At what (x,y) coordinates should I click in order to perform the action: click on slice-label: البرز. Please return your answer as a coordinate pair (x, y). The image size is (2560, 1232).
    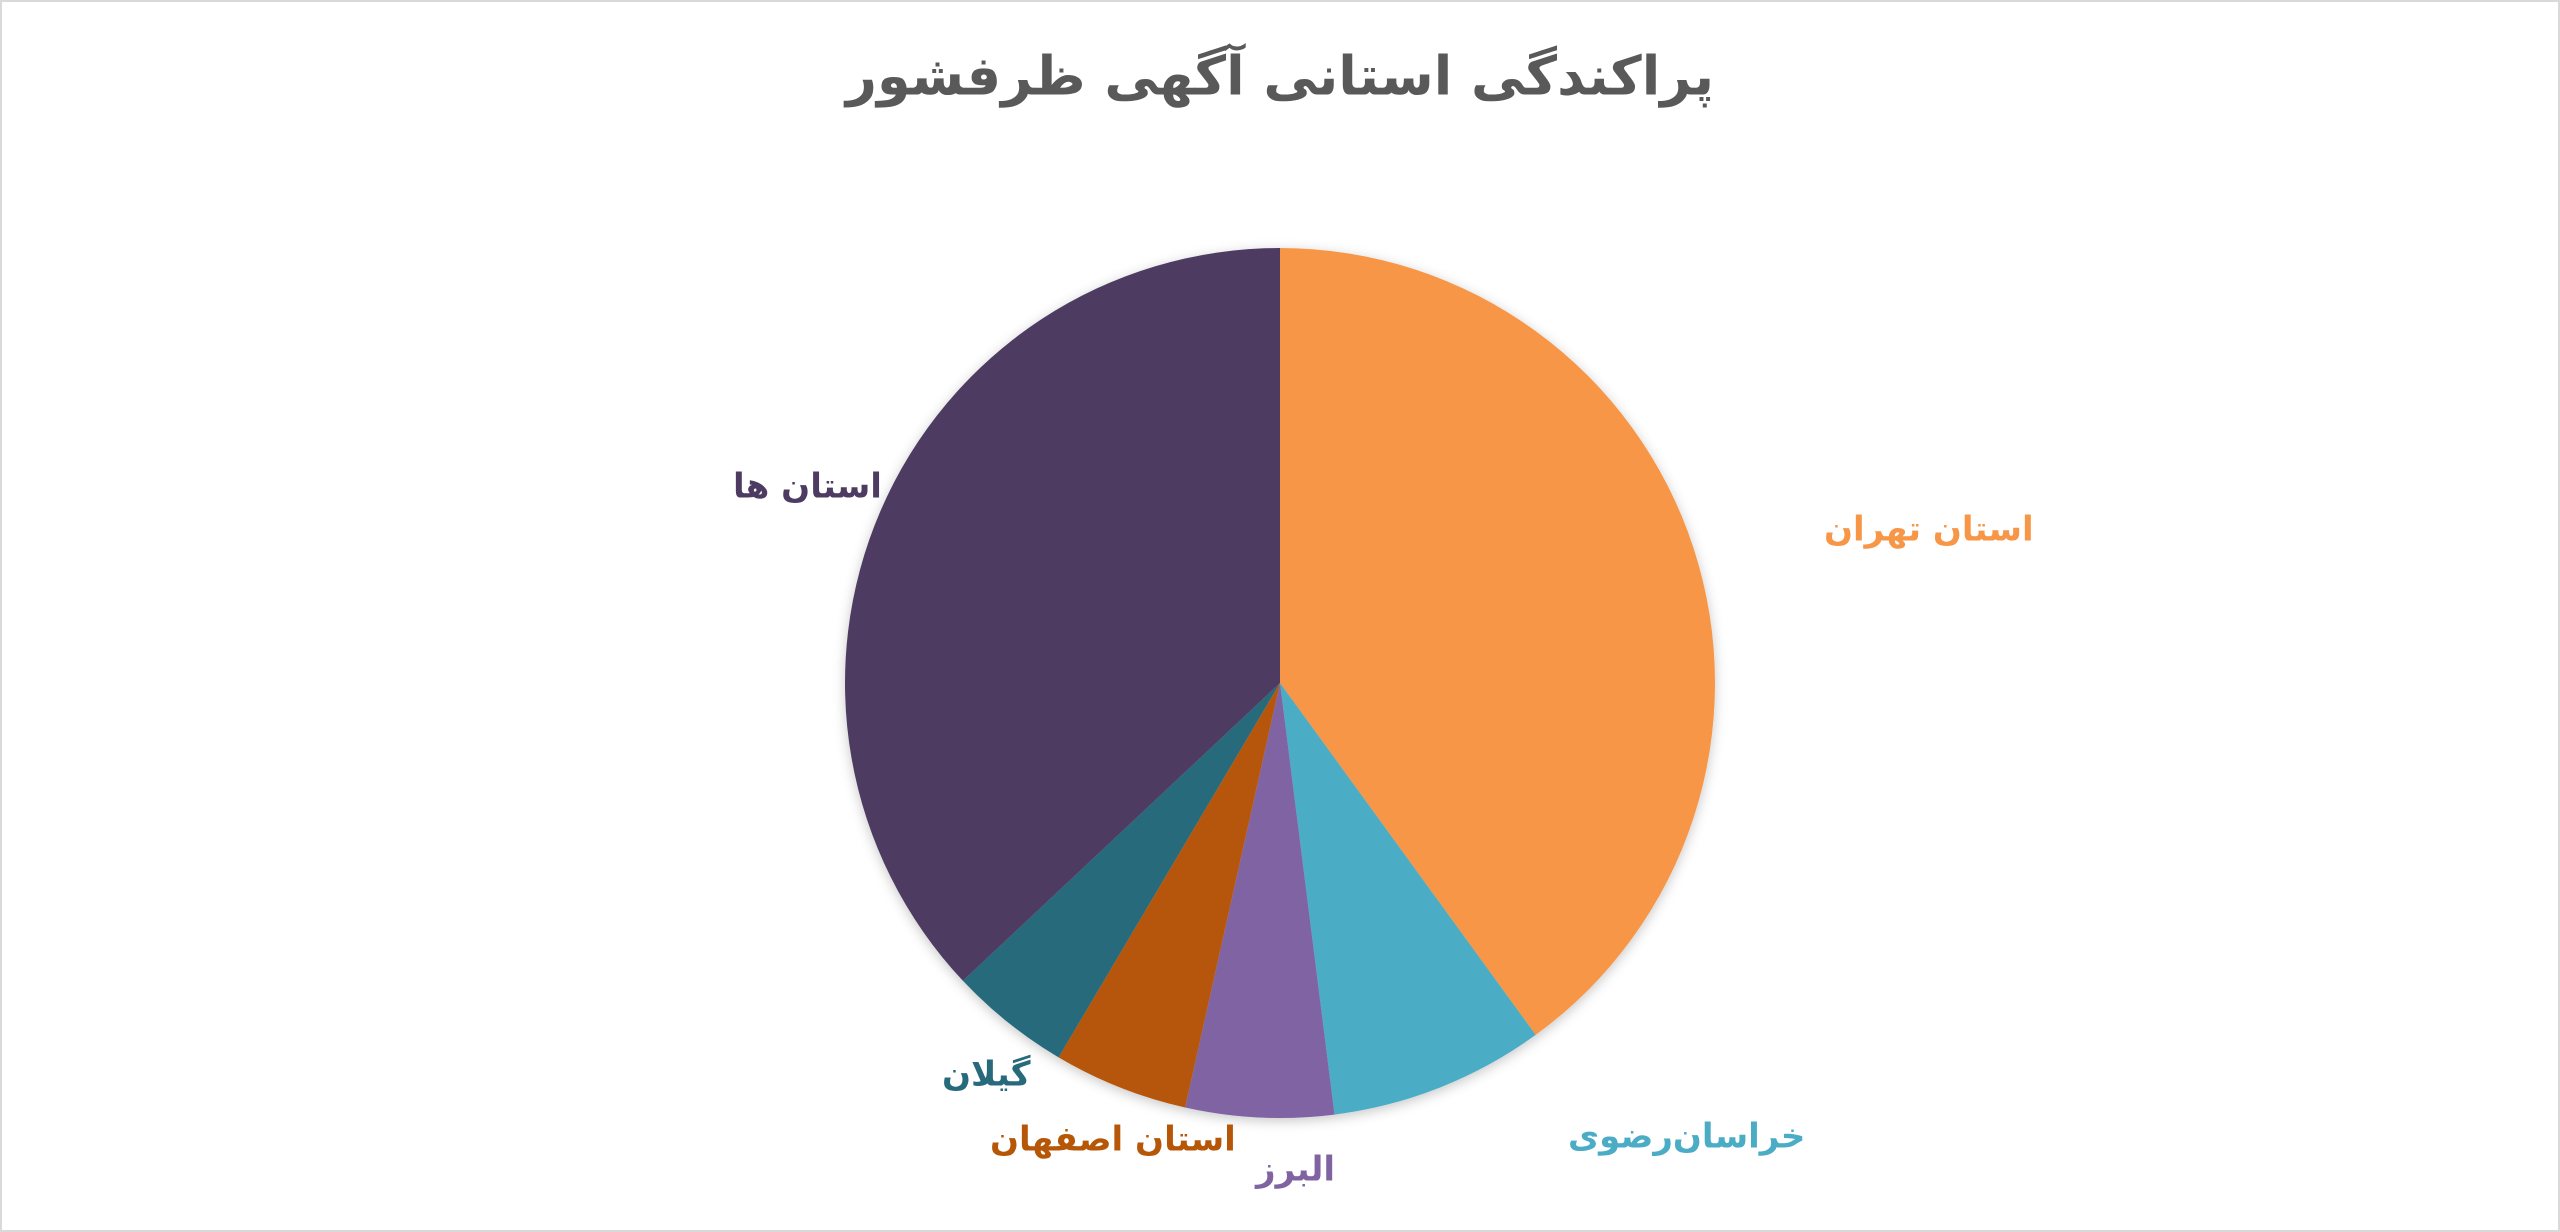
    Looking at the image, I should click on (1294, 1170).